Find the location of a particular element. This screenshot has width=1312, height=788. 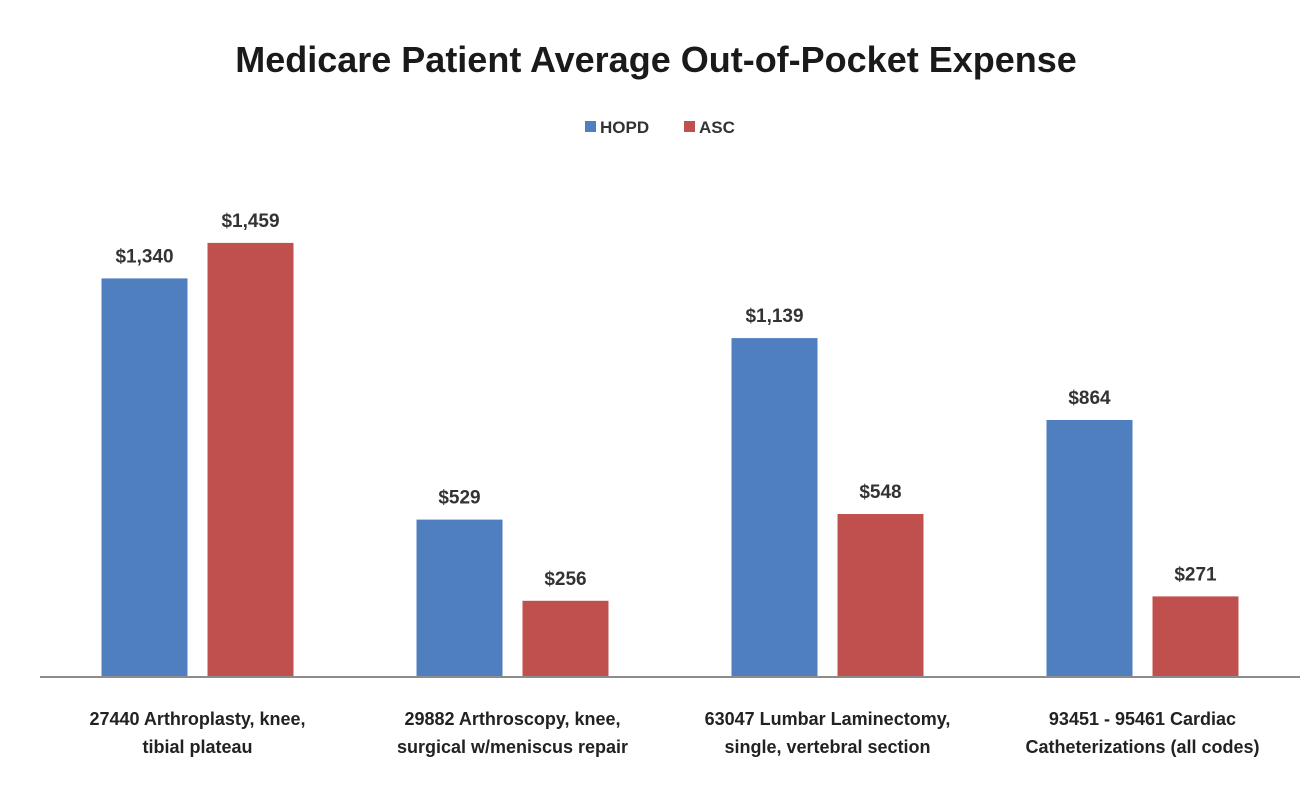

category-label-4-line-1: 93451 - 95461 Cardiac is located at coordinates (1142, 719).